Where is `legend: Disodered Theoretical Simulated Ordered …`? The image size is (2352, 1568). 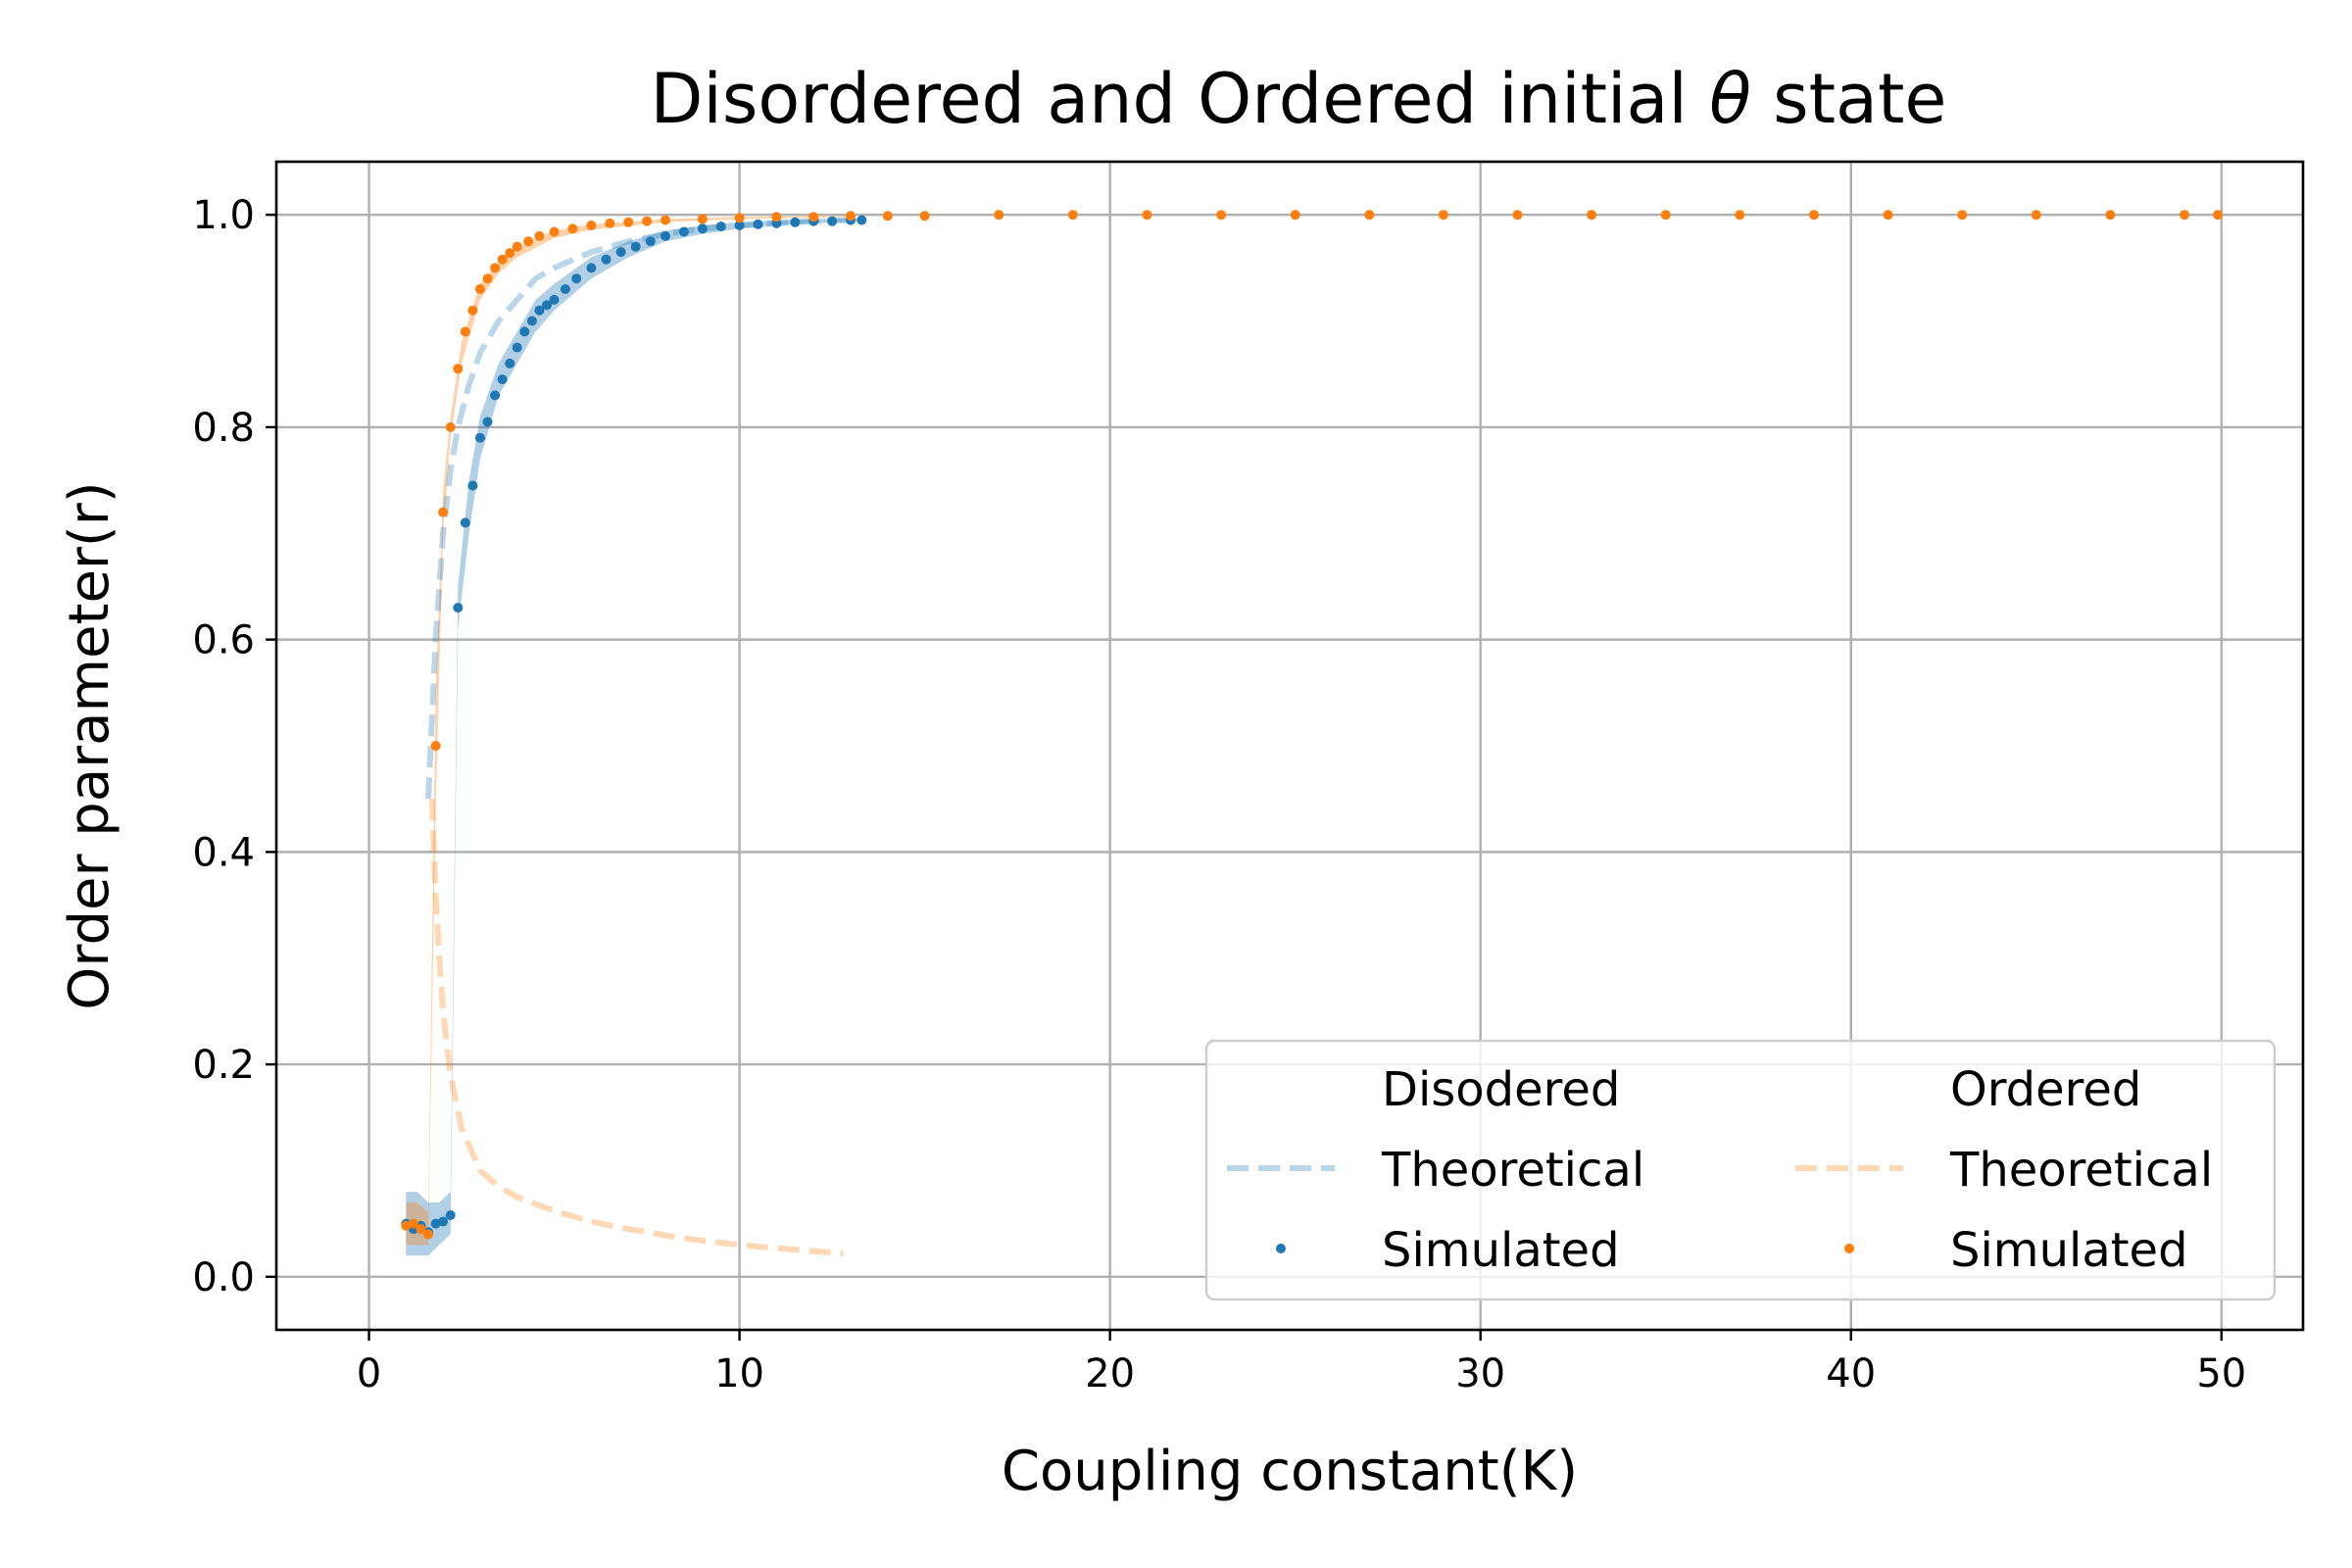
legend: Disodered Theoretical Simulated Ordered … is located at coordinates (1740, 1170).